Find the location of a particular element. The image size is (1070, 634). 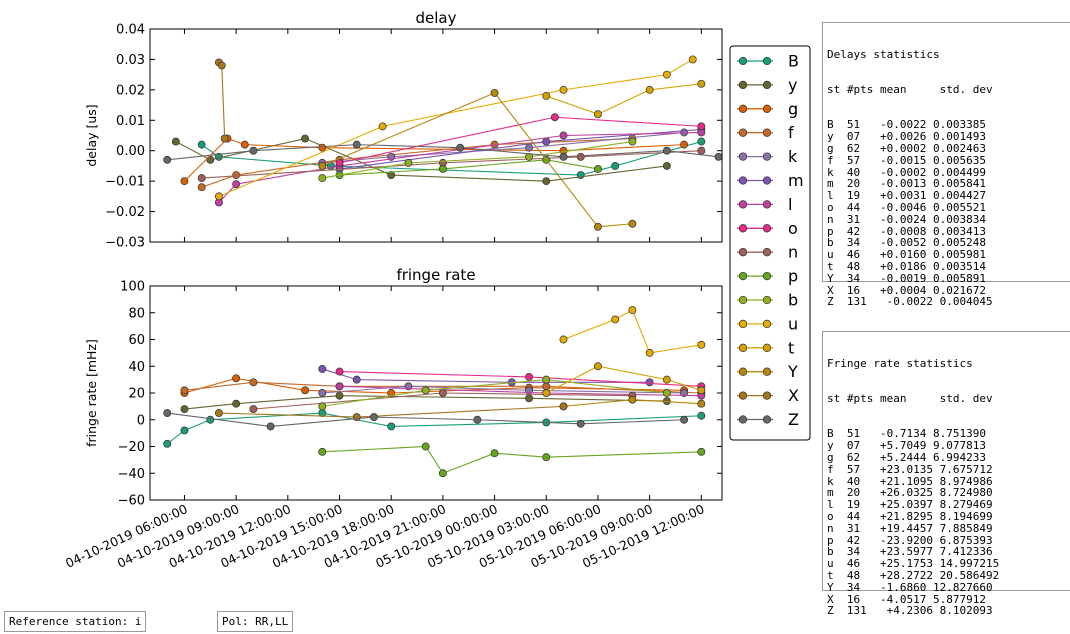

delay-stats-row: Z 131 -0.0022 0.004045 is located at coordinates (910, 302).